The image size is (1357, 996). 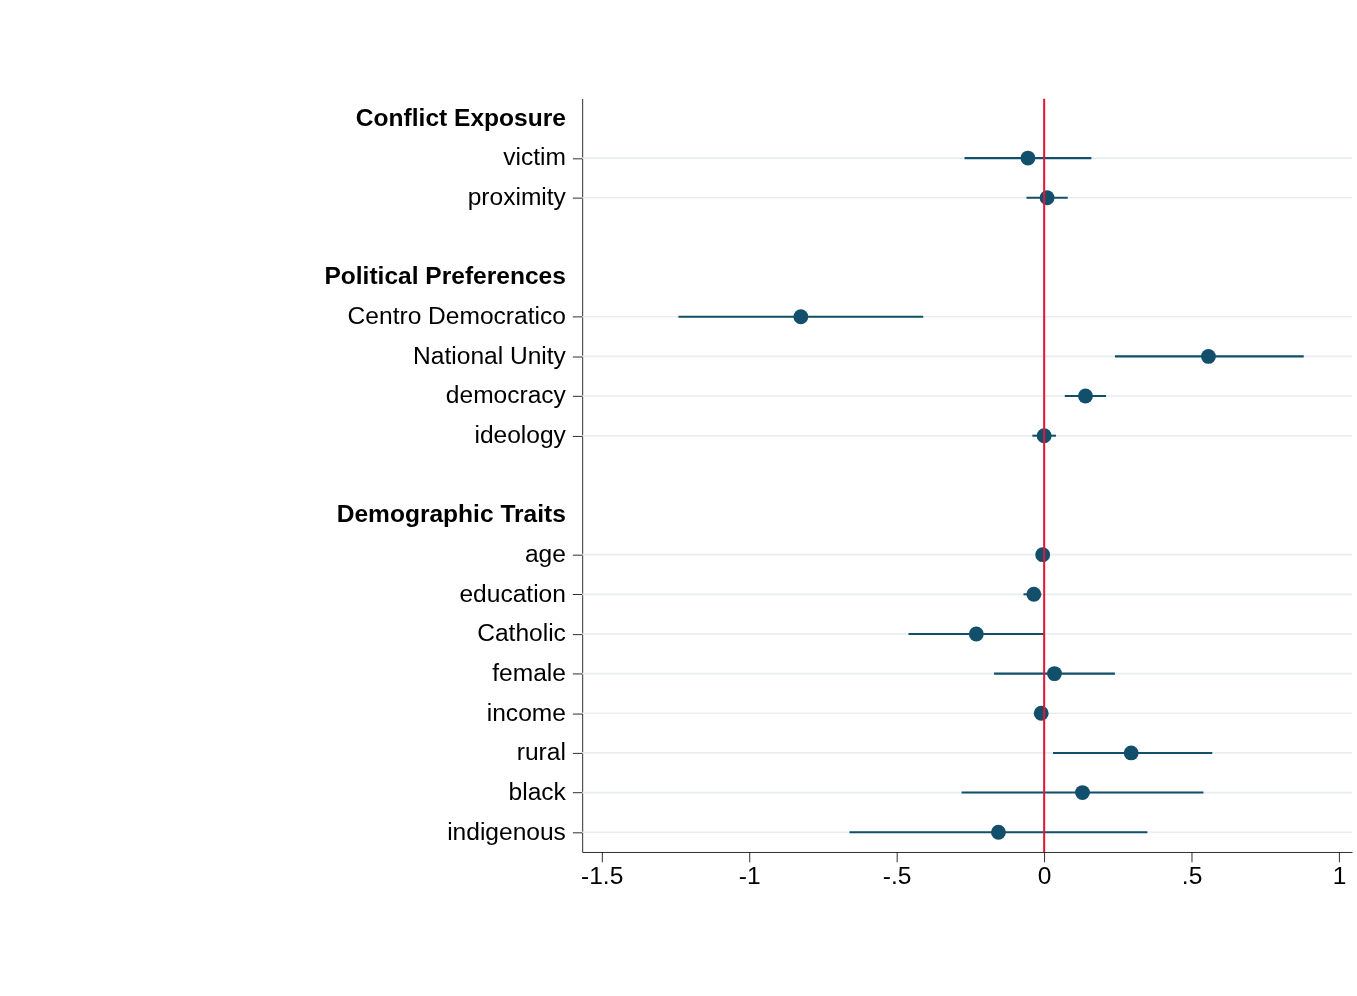 I want to click on y-tick-label: National Unity, so click(x=490, y=355).